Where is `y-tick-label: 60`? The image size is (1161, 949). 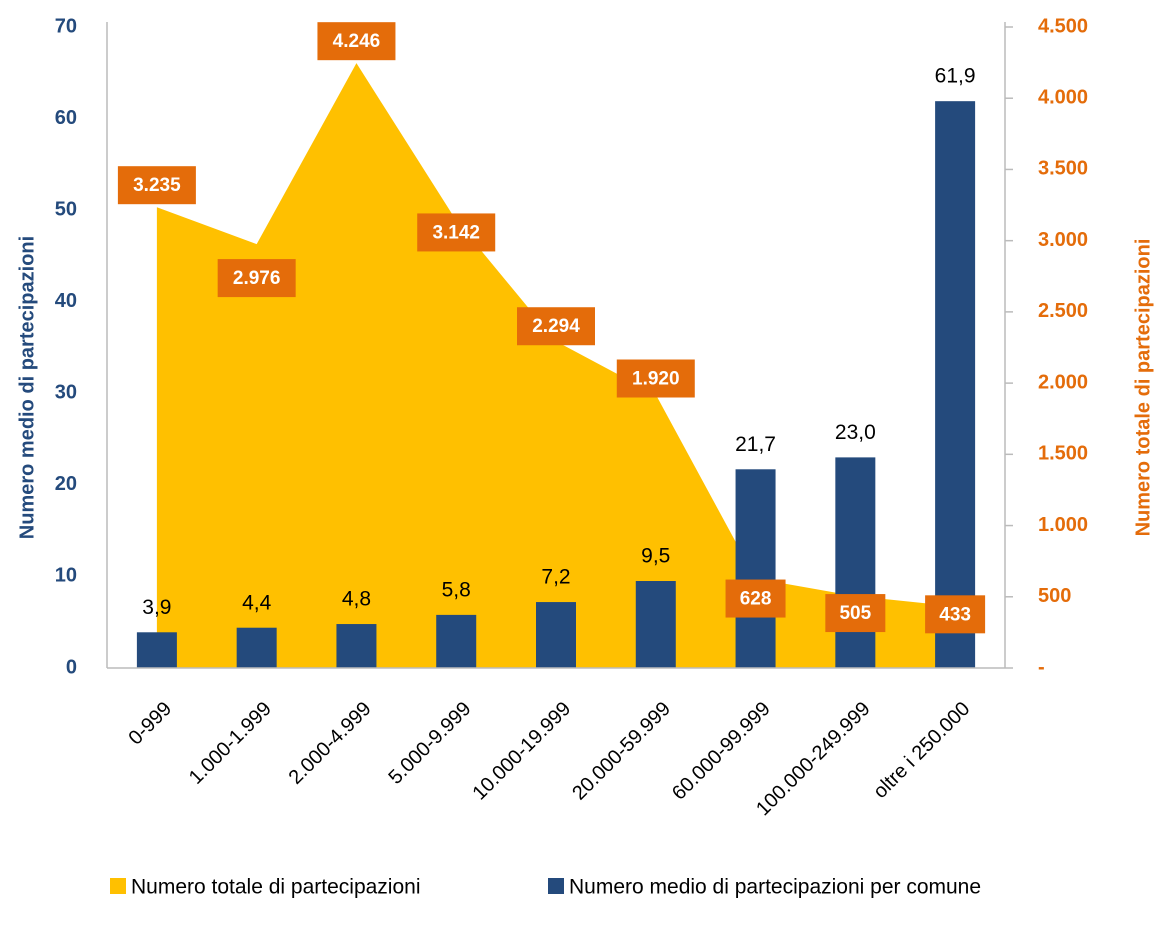
y-tick-label: 60 is located at coordinates (66, 118).